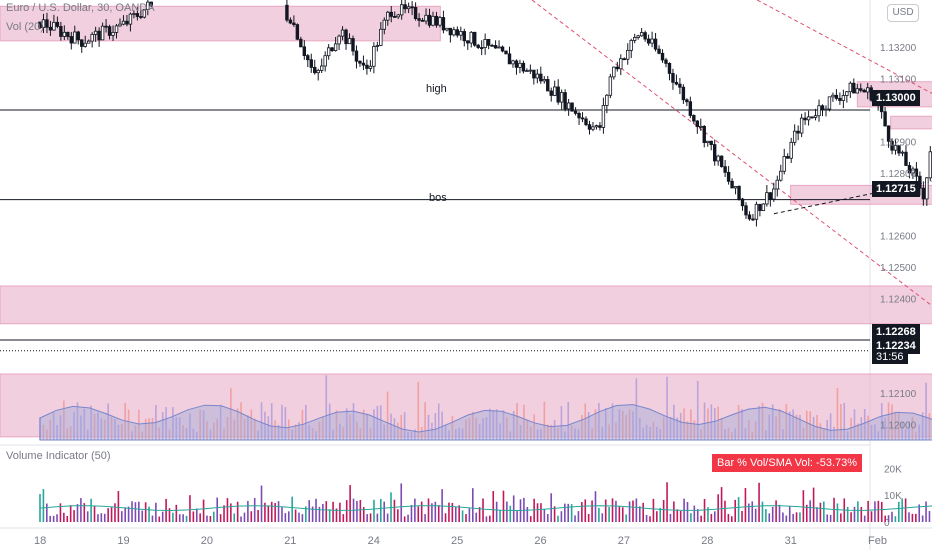  What do you see at coordinates (898, 268) in the screenshot?
I see `y-tick-label: 1.12500` at bounding box center [898, 268].